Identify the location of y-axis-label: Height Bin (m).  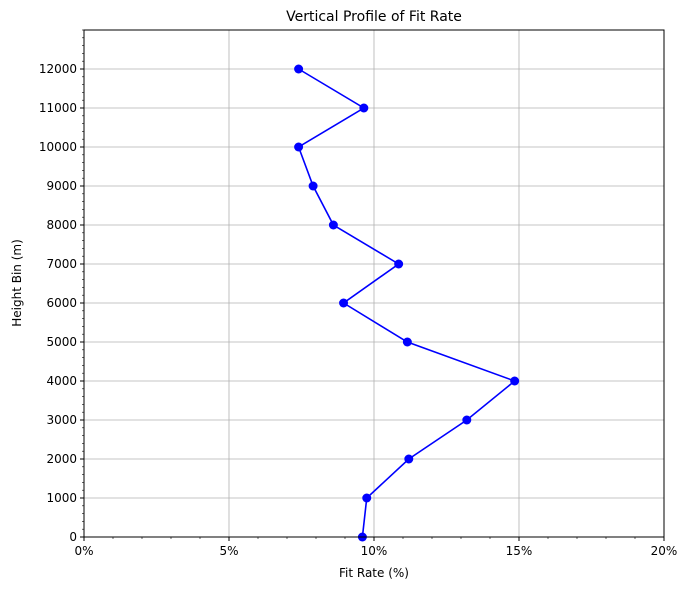
(17, 283).